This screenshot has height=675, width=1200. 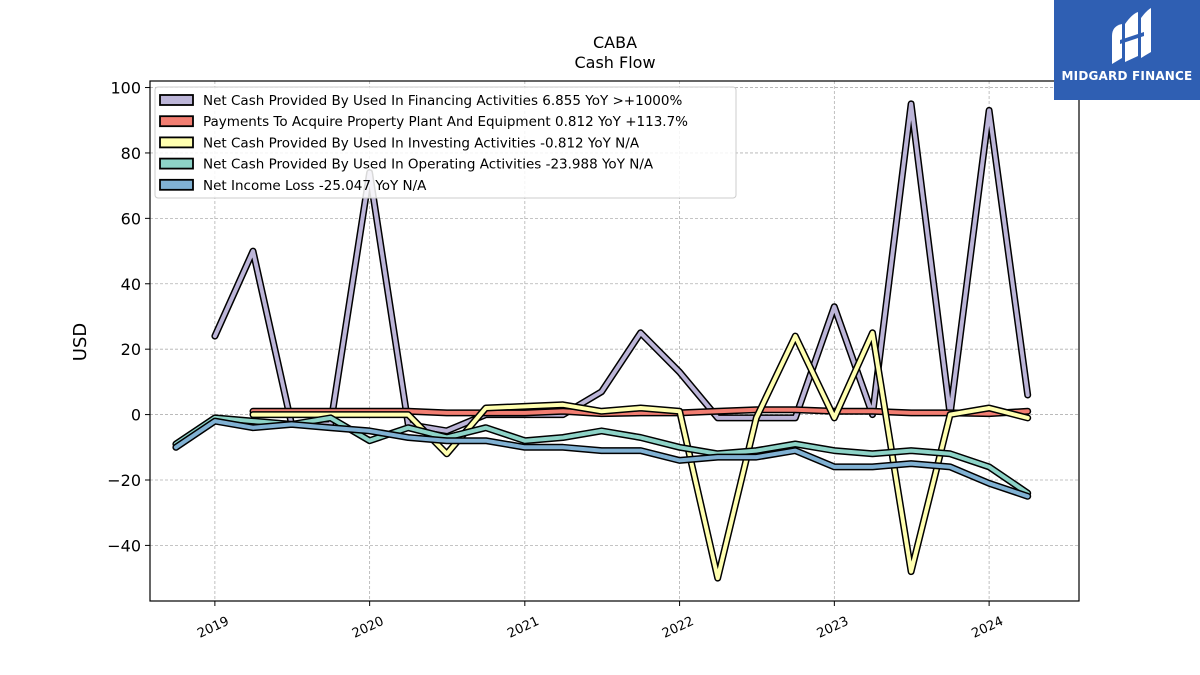 I want to click on midgard-finance-logo: MIDGARD FINANCE, so click(x=1127, y=50).